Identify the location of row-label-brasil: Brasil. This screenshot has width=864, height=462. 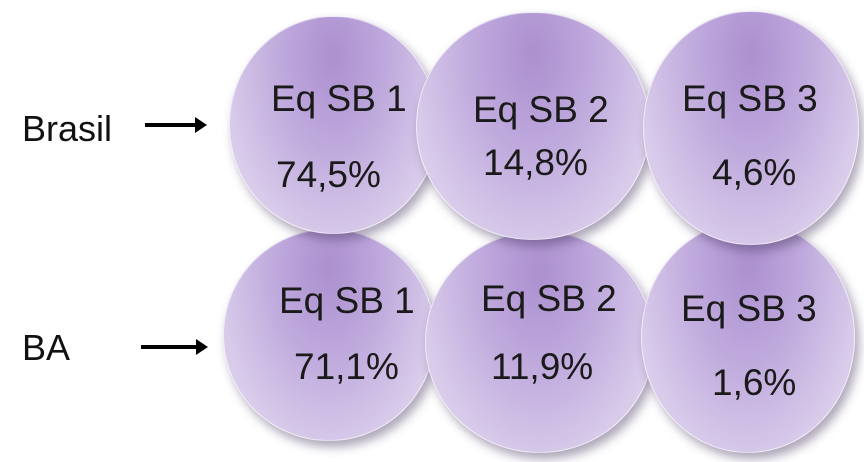
(67, 128).